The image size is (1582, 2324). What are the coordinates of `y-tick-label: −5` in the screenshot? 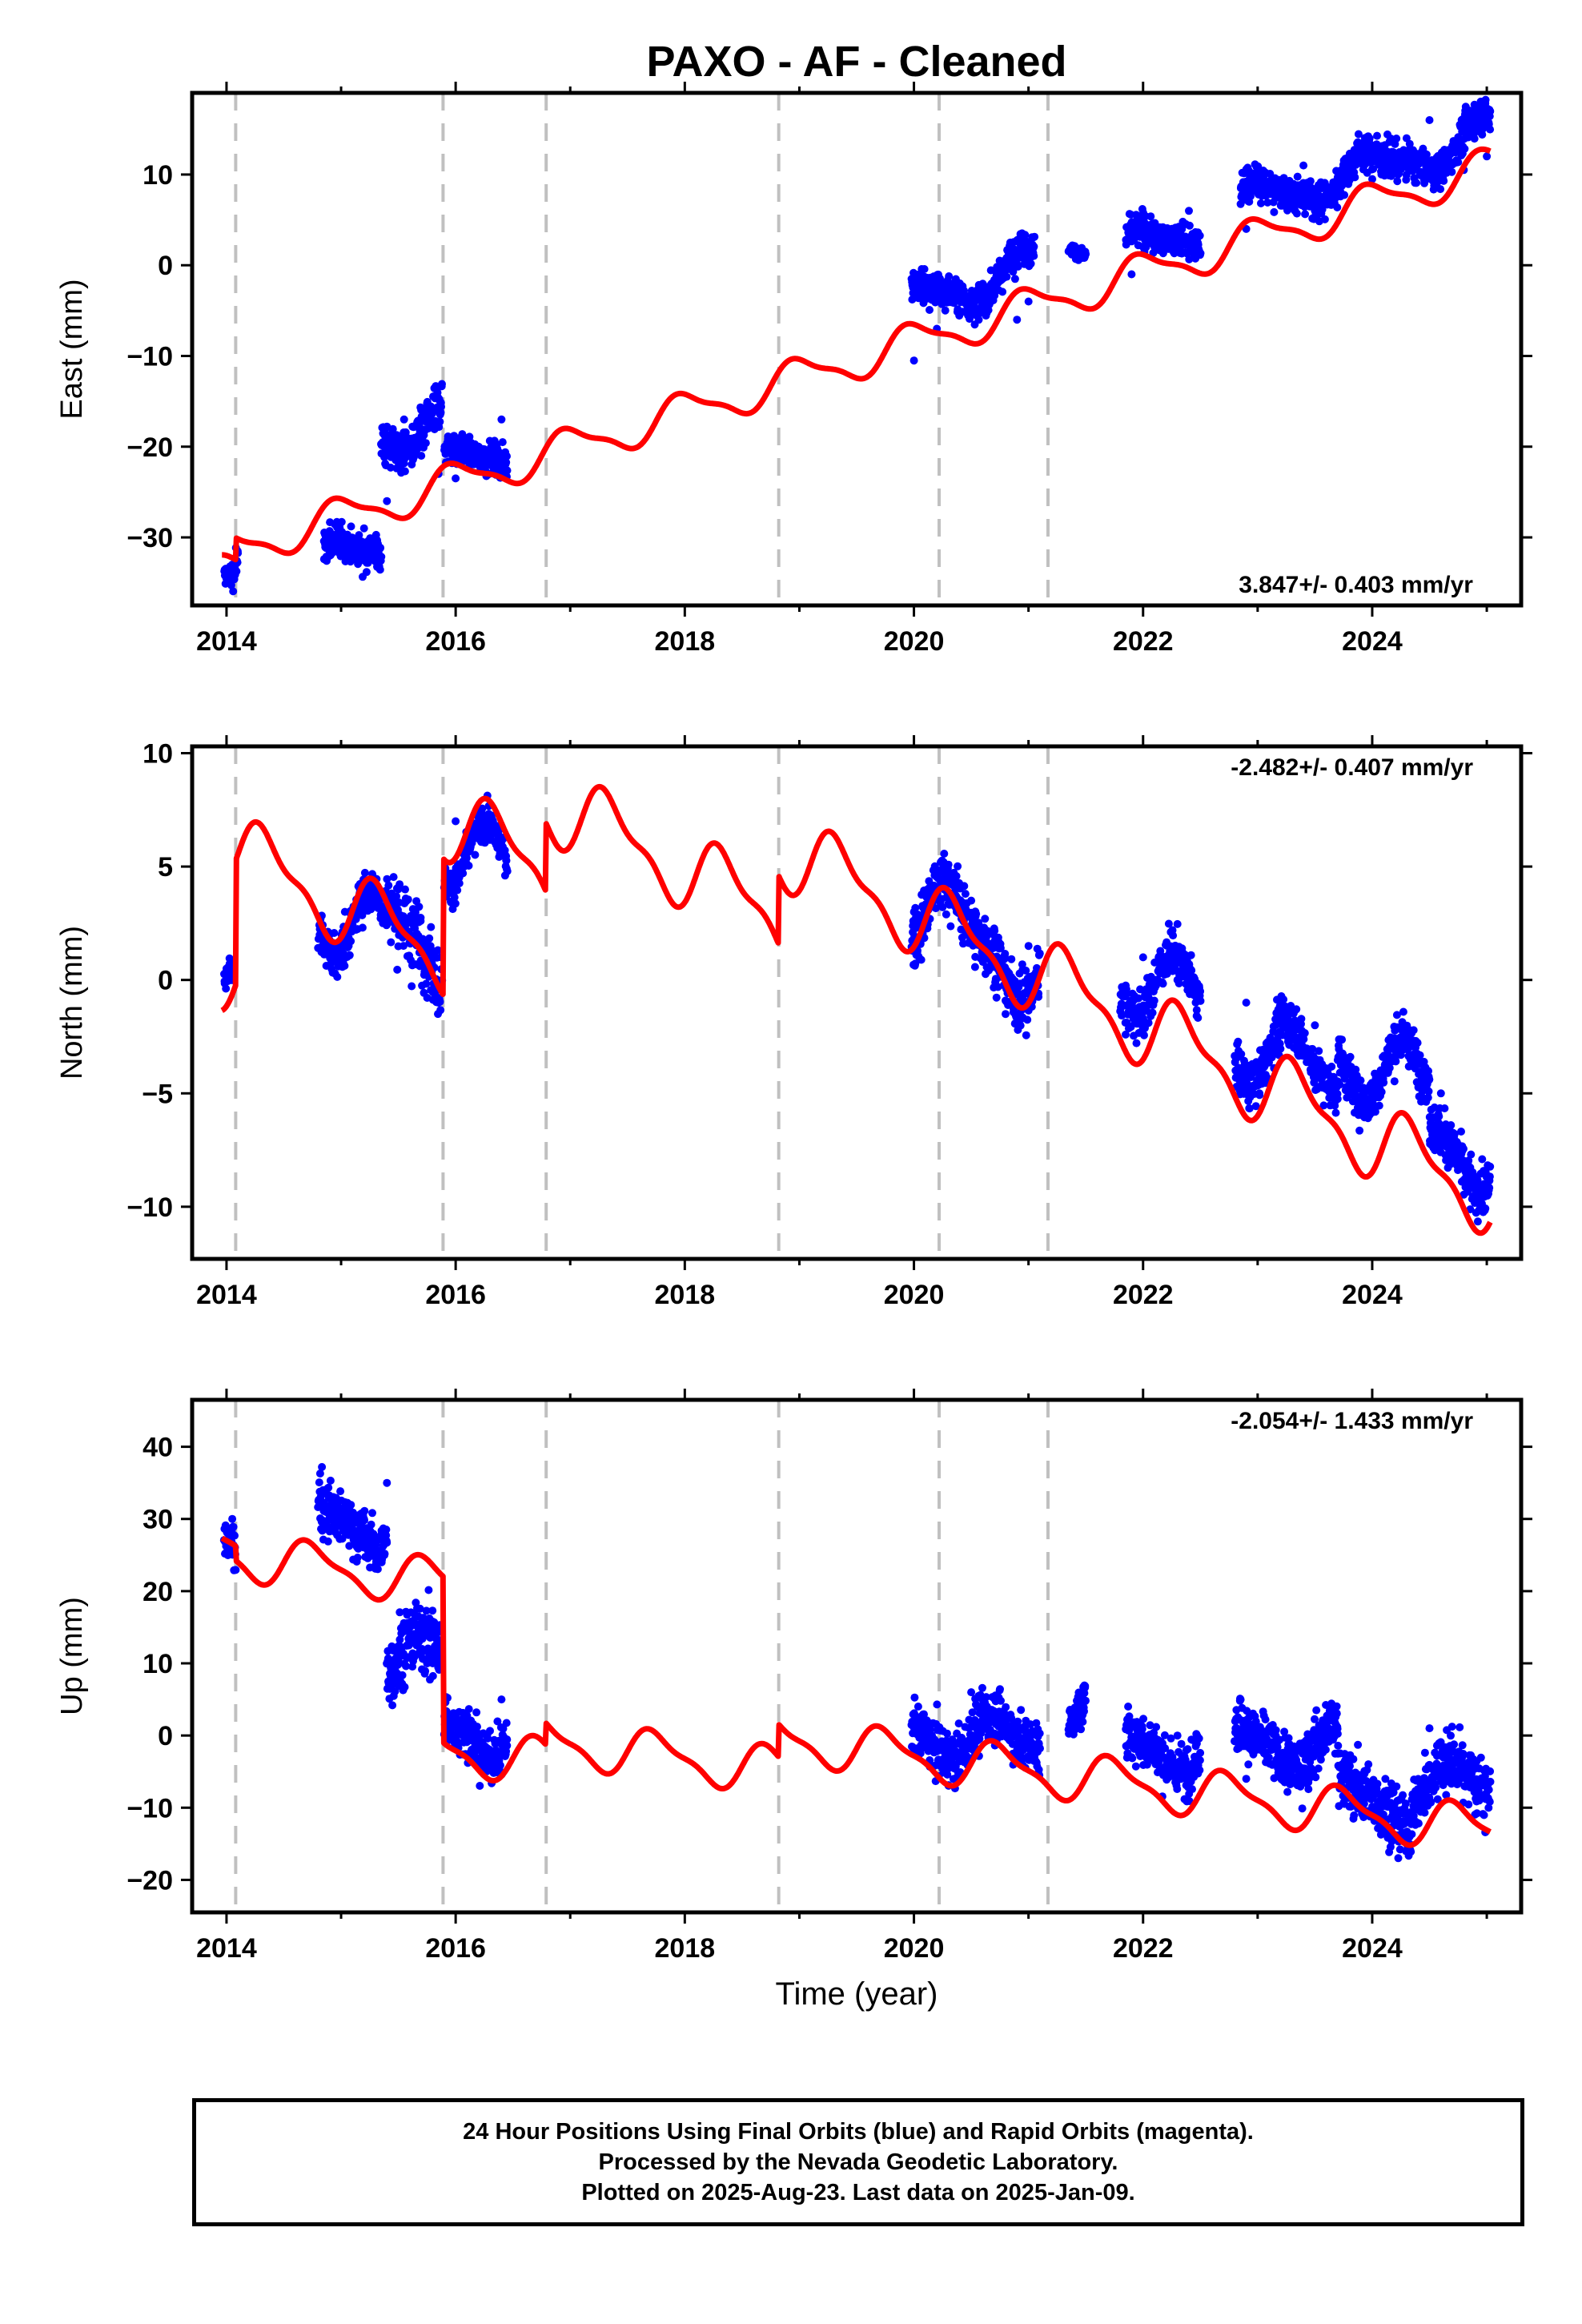 It's located at (157, 1094).